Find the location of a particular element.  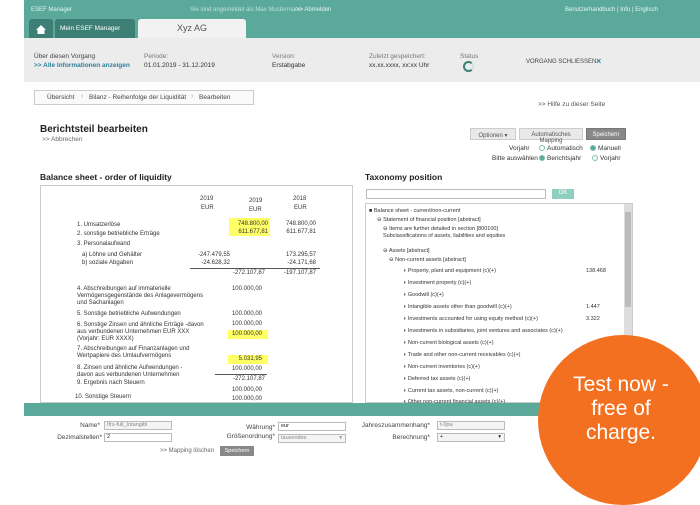

col-unit-3: EUR is located at coordinates (300, 208).